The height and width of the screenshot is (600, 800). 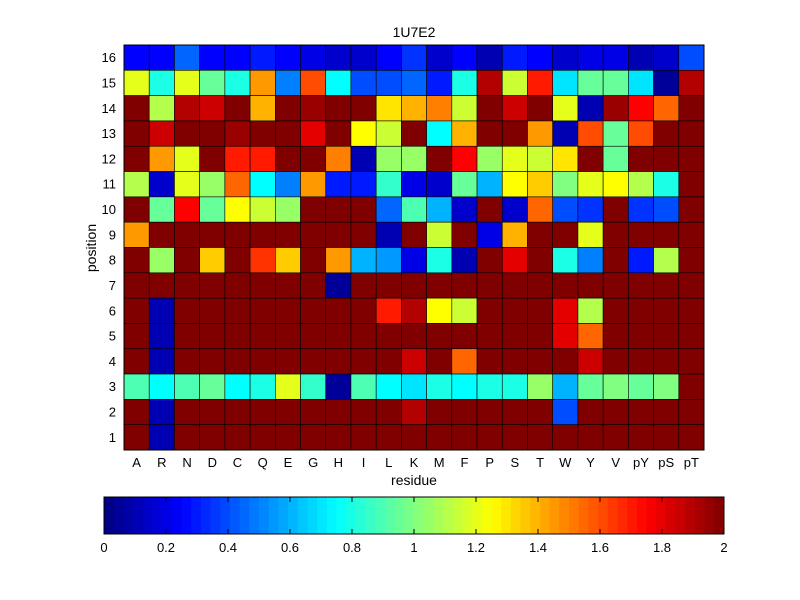 I want to click on x-tick-label: T, so click(x=540, y=462).